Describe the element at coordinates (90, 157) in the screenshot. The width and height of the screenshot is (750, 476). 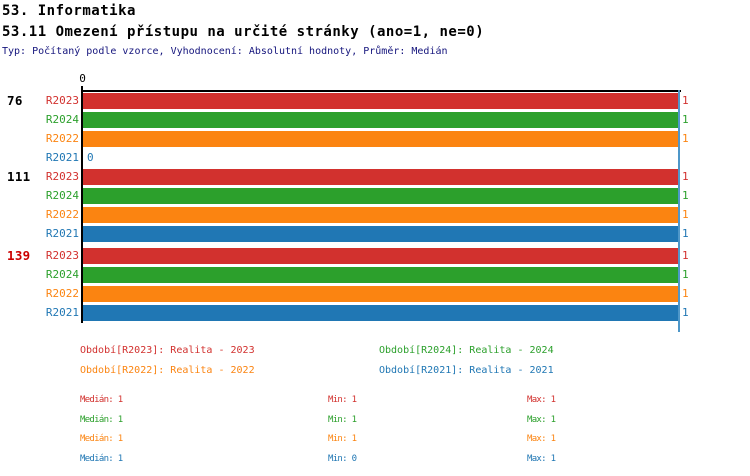
I see `bar-value: 0` at that location.